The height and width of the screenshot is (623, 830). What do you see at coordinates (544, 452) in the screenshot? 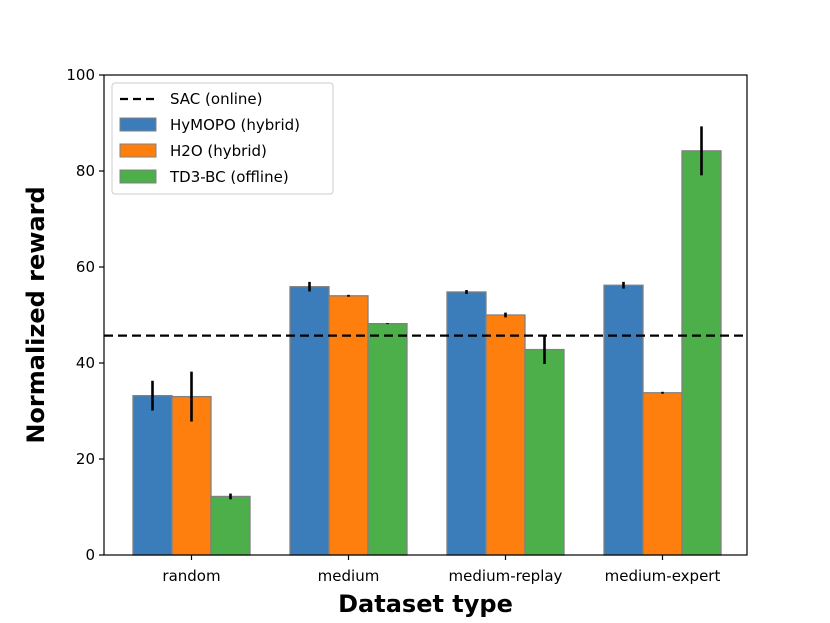
I see `bar-td3-bc-medium-replay` at bounding box center [544, 452].